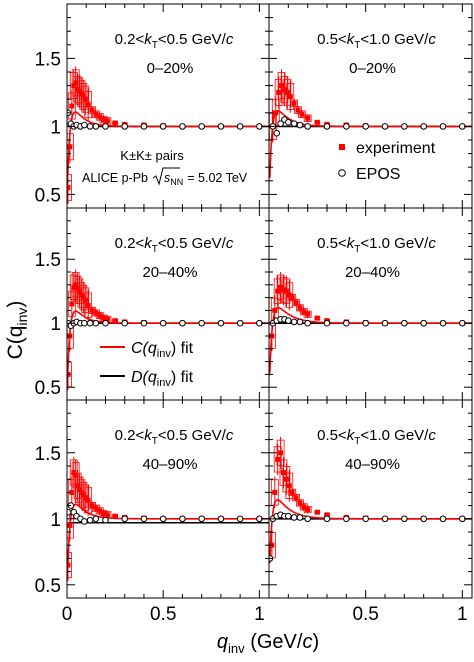  Describe the element at coordinates (394, 435) in the screenshot. I see `kt-high: <1.0 GeV/` at that location.